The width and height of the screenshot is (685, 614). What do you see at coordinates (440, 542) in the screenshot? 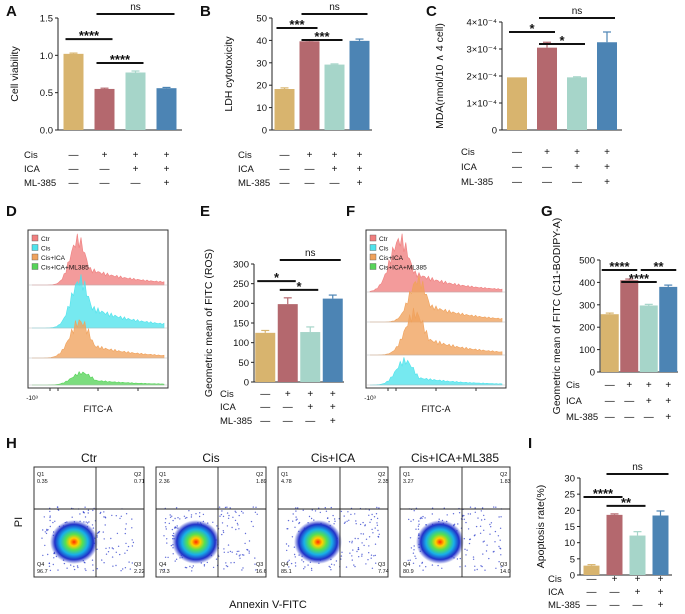
I see `density-cluster` at bounding box center [440, 542].